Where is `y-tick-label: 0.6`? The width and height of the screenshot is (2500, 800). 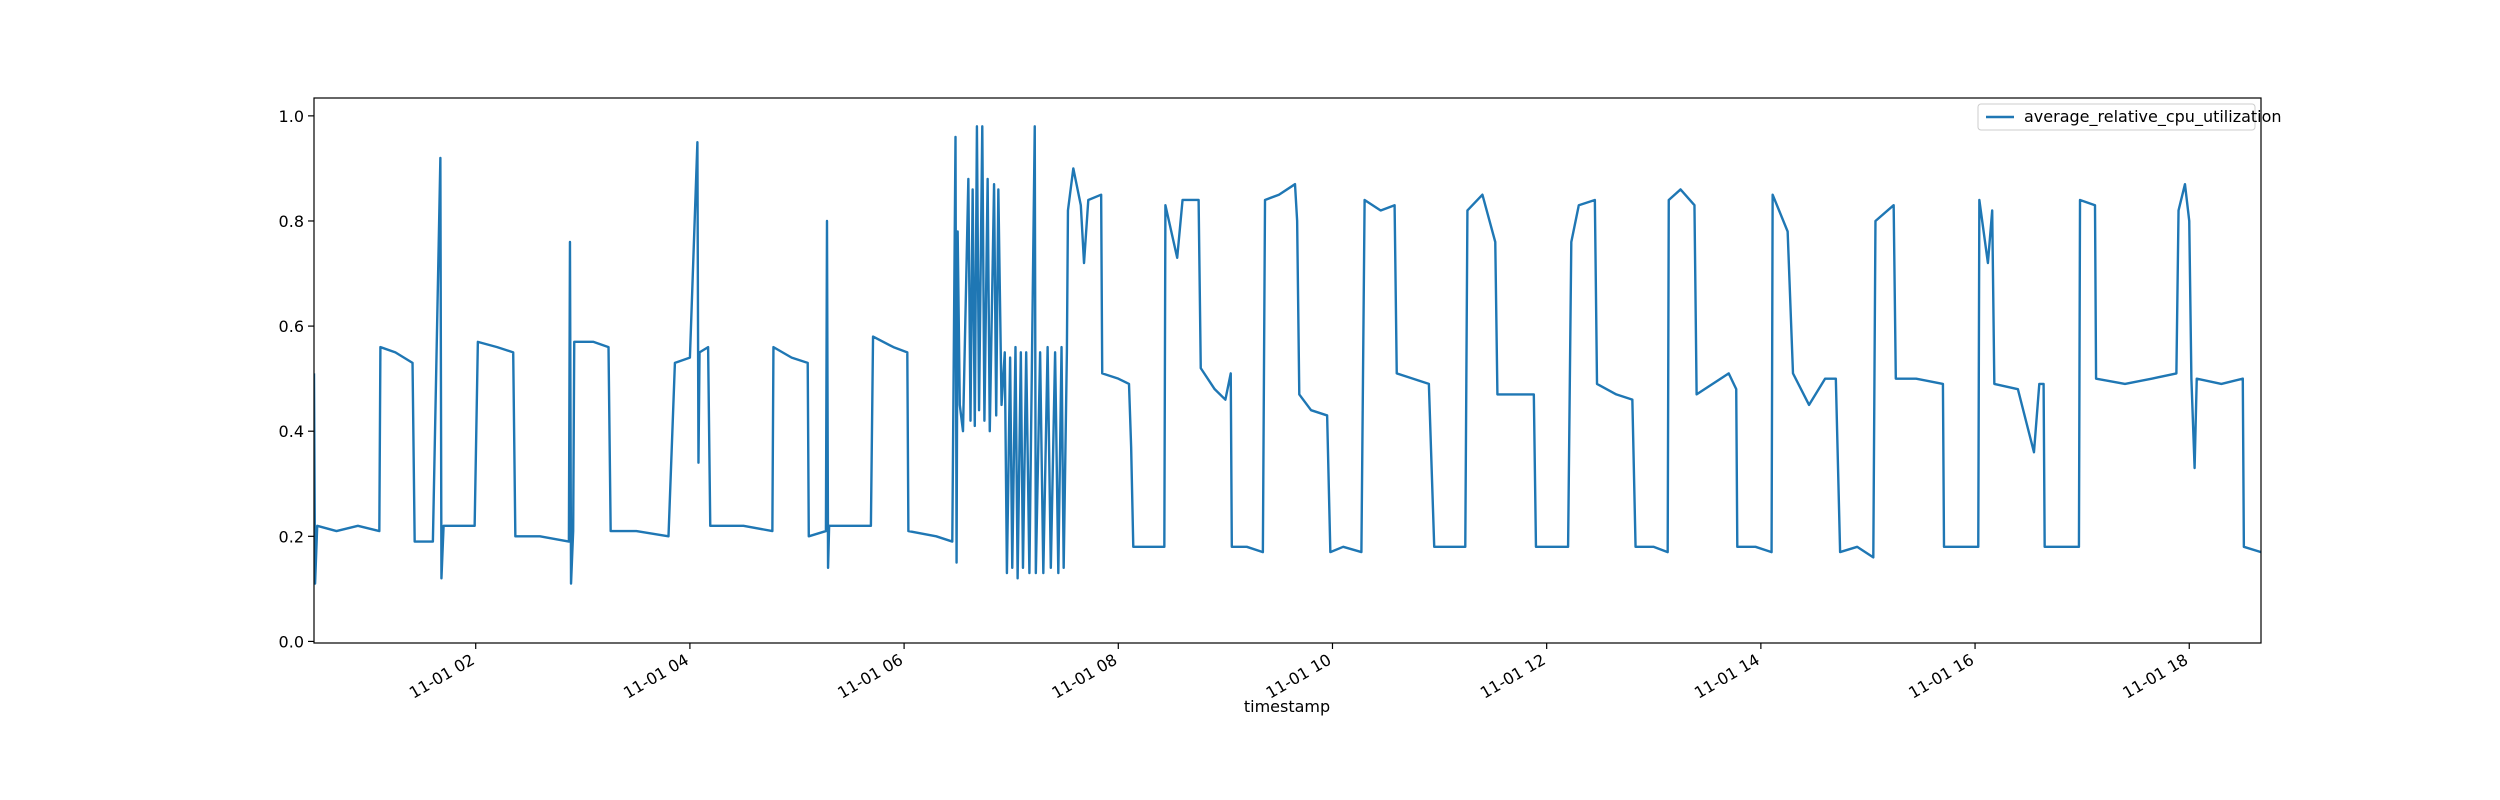 y-tick-label: 0.6 is located at coordinates (291, 326).